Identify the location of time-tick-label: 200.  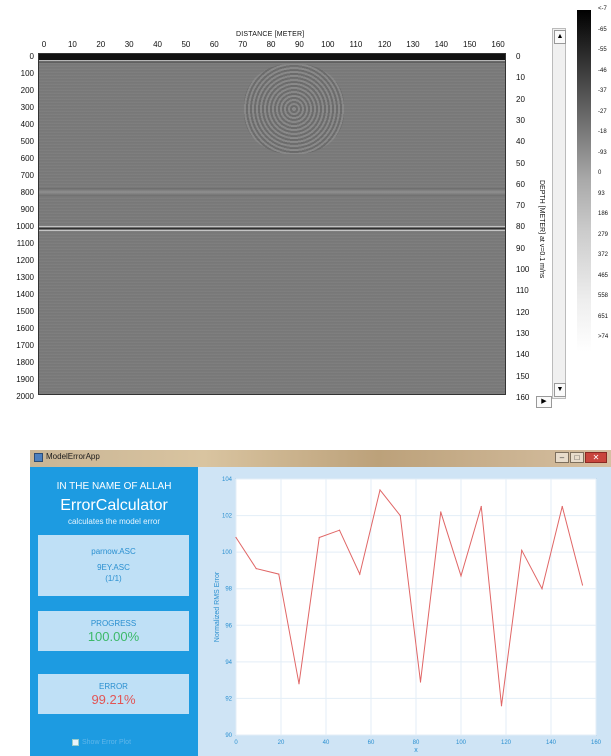
(27, 90).